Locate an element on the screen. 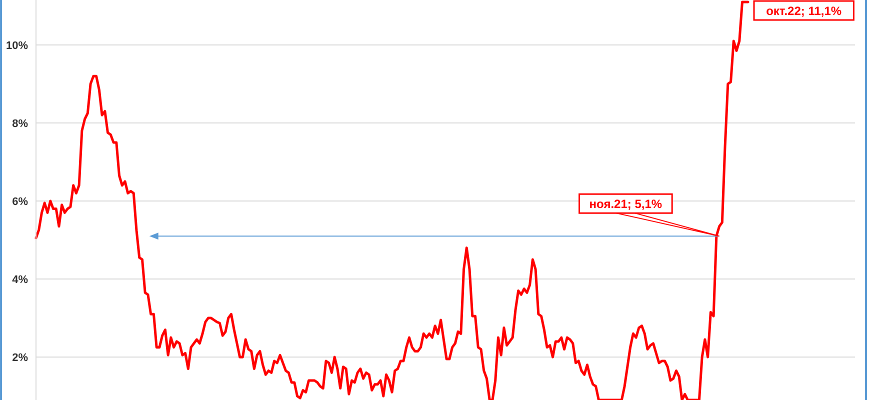 This screenshot has height=400, width=870. text: окт.22; 11,1% is located at coordinates (804, 11).